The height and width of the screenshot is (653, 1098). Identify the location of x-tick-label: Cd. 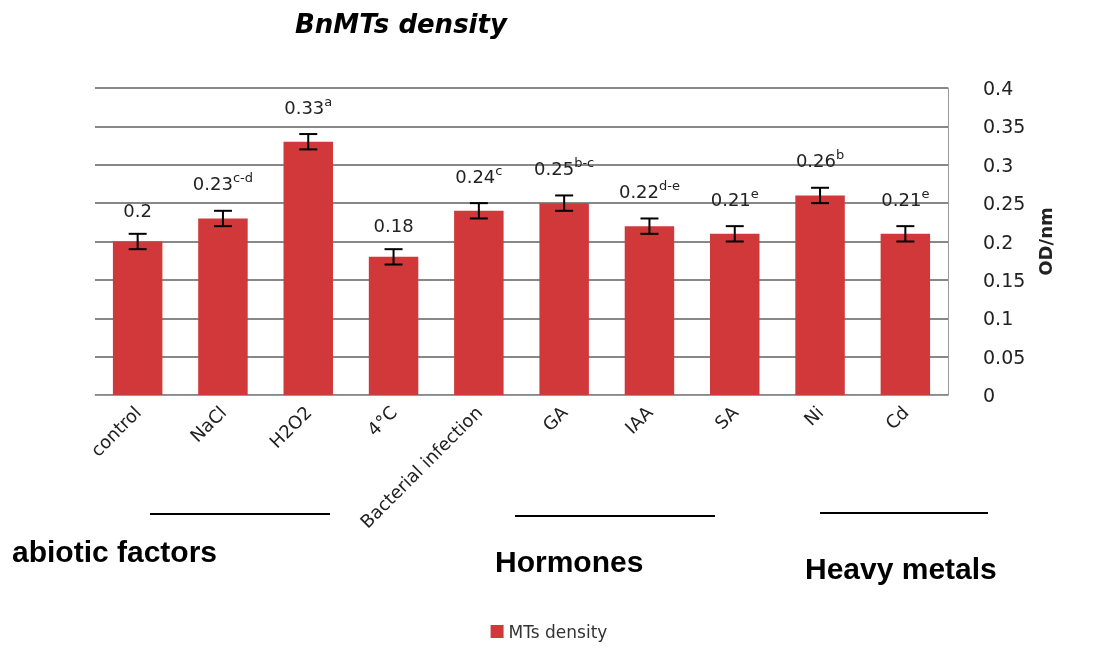
(896, 417).